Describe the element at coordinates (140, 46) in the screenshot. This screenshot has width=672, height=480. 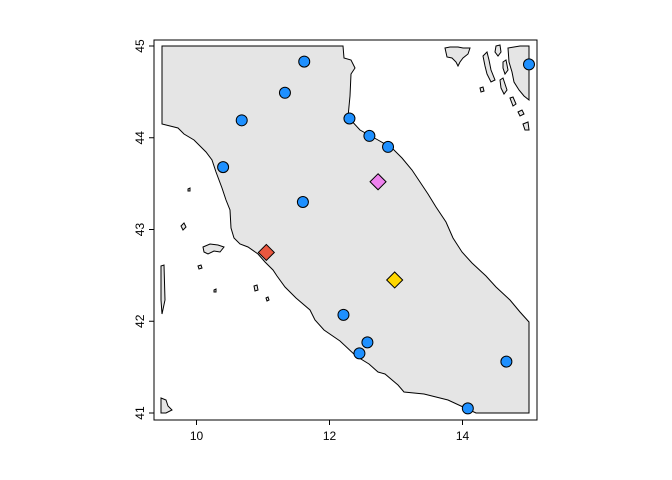
I see `y-tick-label-5: 45` at that location.